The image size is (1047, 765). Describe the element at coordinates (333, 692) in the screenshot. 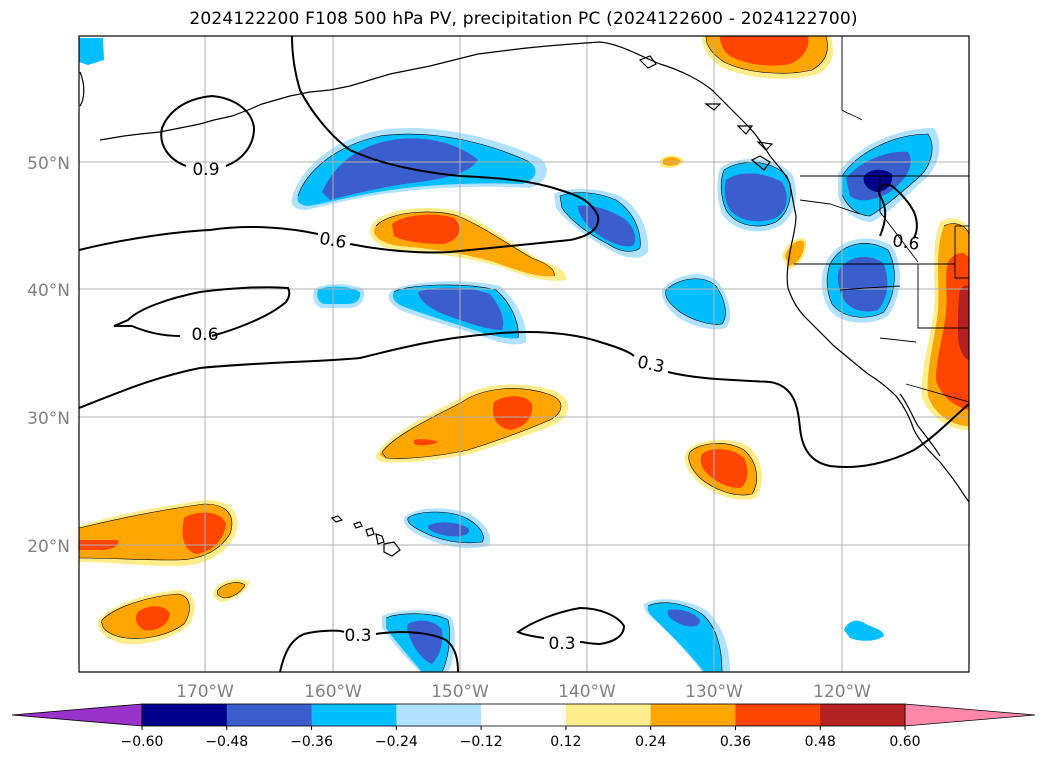

I see `longitude-label: 160°W` at that location.